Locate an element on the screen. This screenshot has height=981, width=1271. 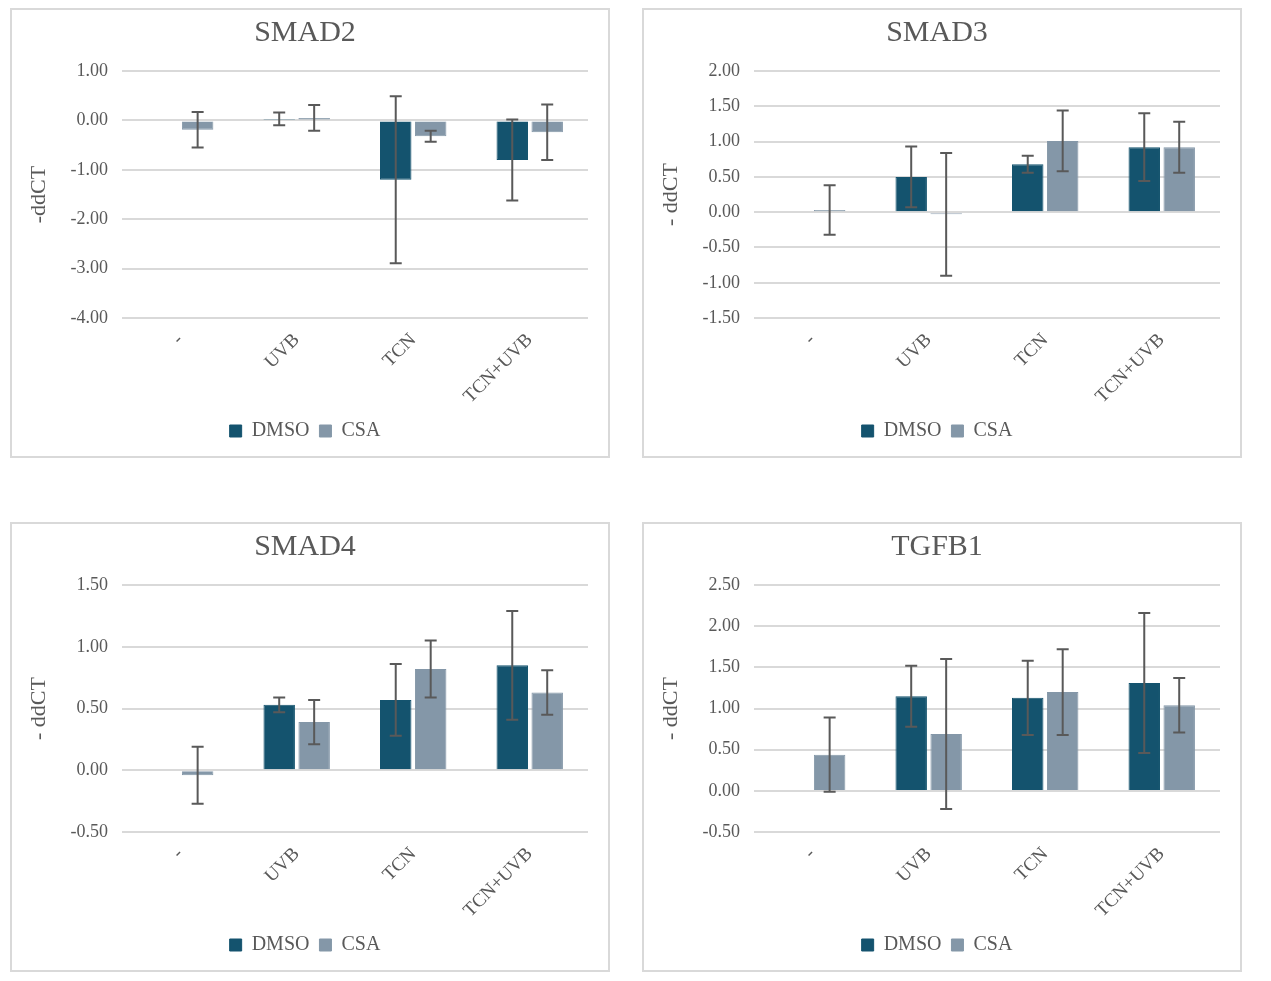
y-tick-label: -1.50 is located at coordinates (721, 316).